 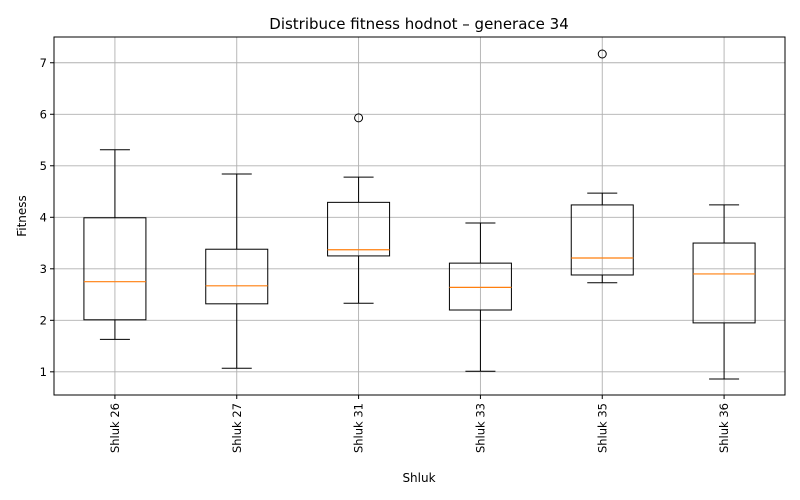 What do you see at coordinates (22, 216) in the screenshot?
I see `y-axis-label: Fitness` at bounding box center [22, 216].